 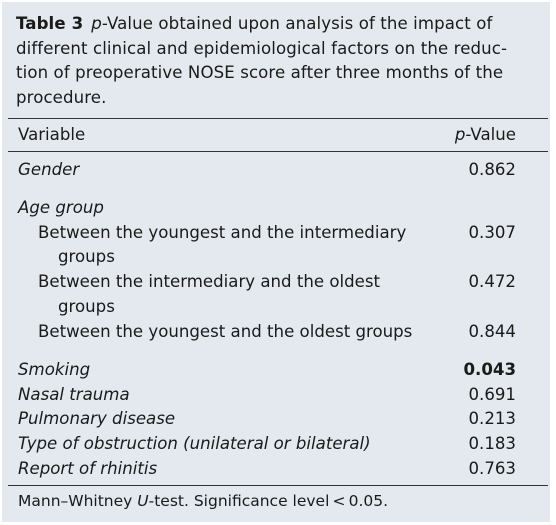 What do you see at coordinates (78, 501) in the screenshot?
I see `footnote-pre: Mann–Whitney` at bounding box center [78, 501].